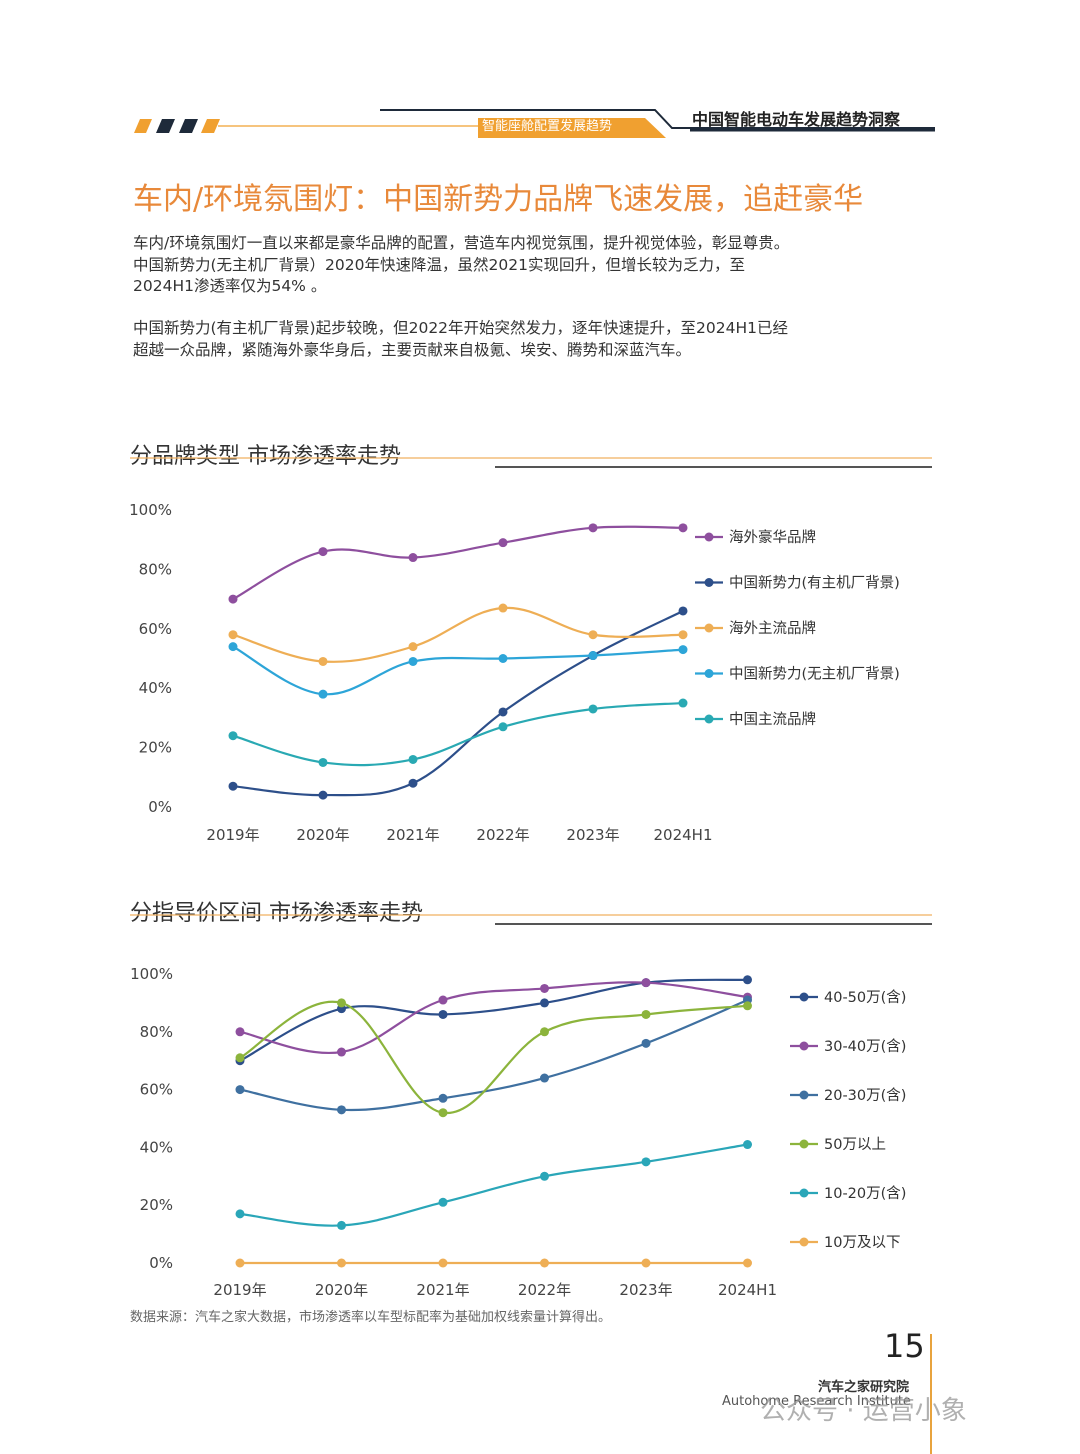  What do you see at coordinates (683, 835) in the screenshot?
I see `x-tick-label: 2024H1` at bounding box center [683, 835].